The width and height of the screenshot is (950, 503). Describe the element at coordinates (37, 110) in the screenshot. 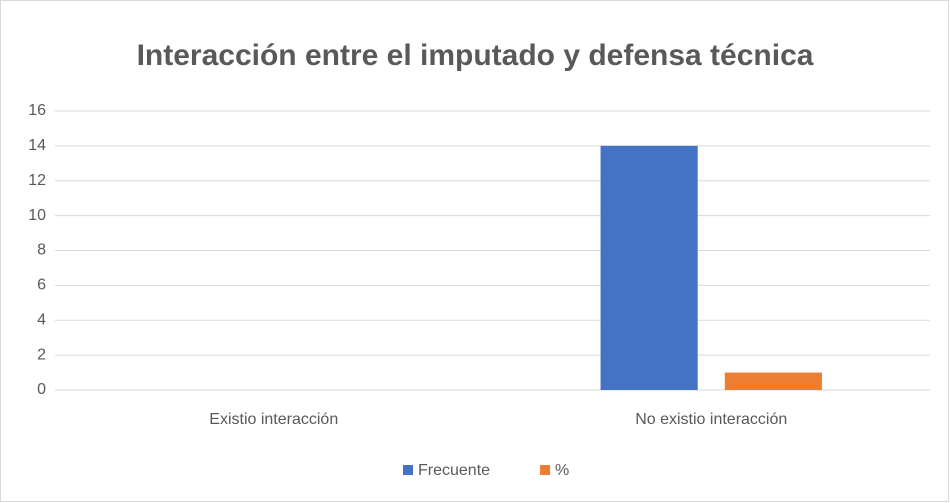

I see `y-tick-label: 16` at that location.